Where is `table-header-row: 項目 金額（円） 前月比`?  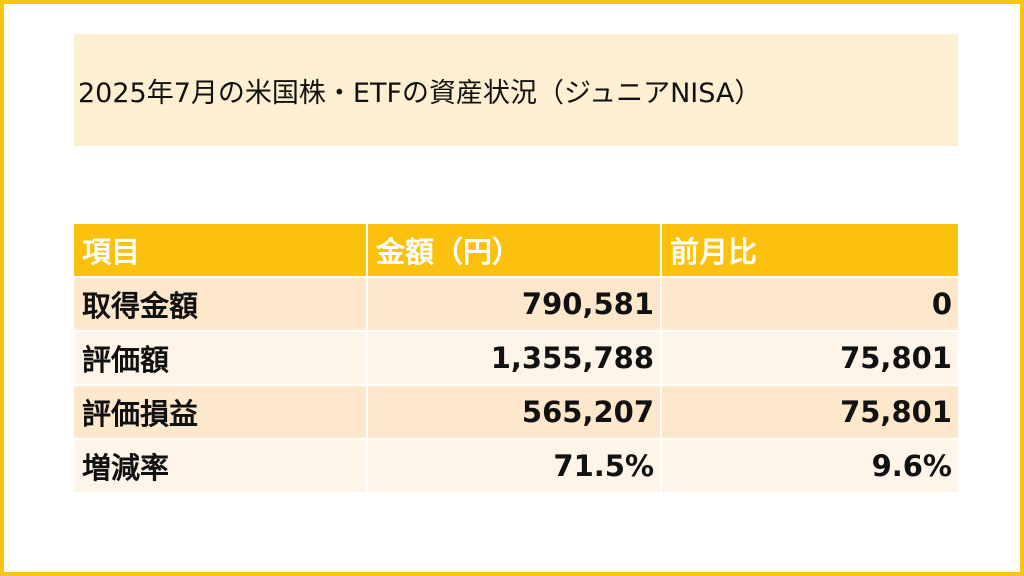
table-header-row: 項目 金額（円） 前月比 is located at coordinates (516, 251).